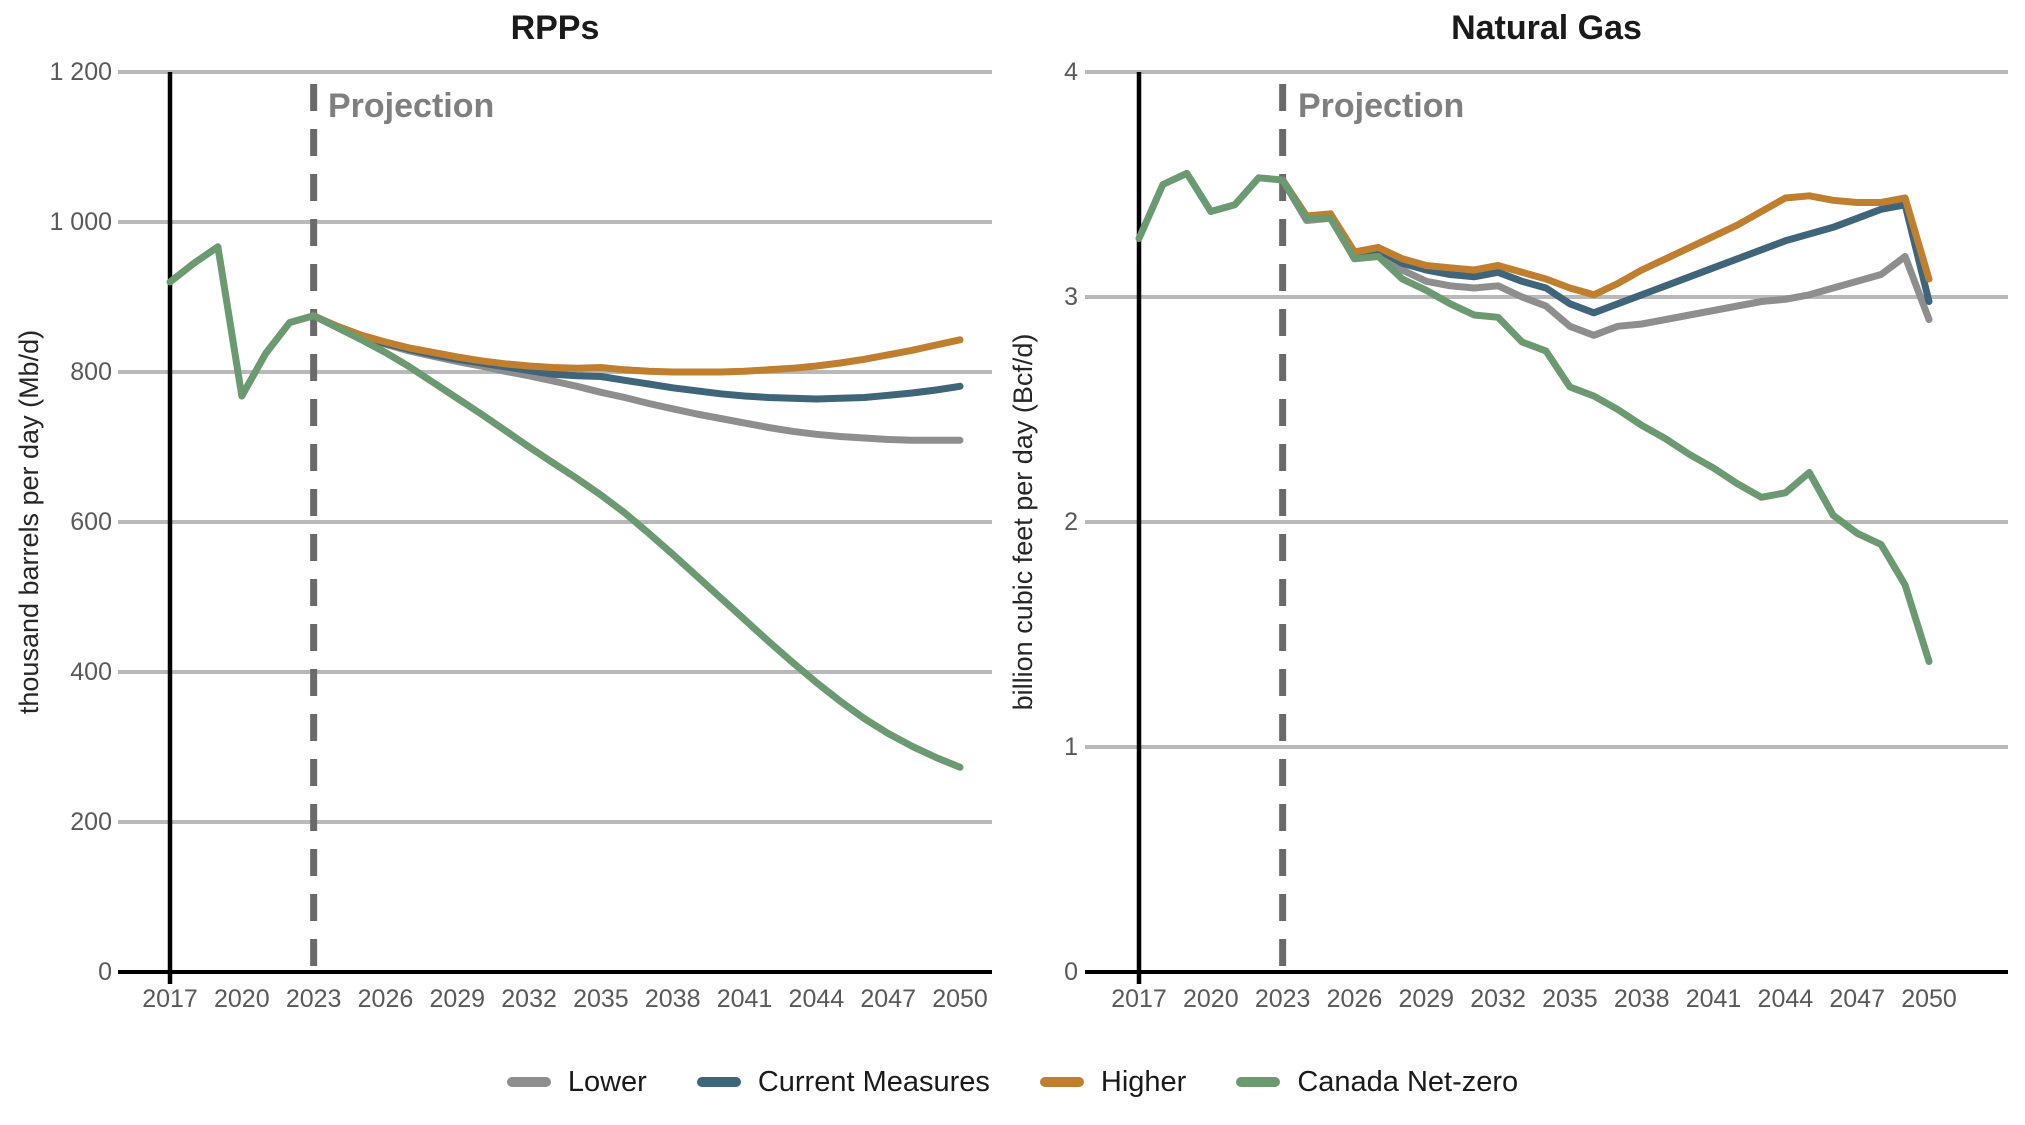 This screenshot has height=1125, width=2025. I want to click on legend-item-canada_net_zero: Canada Net-zero, so click(1377, 1082).